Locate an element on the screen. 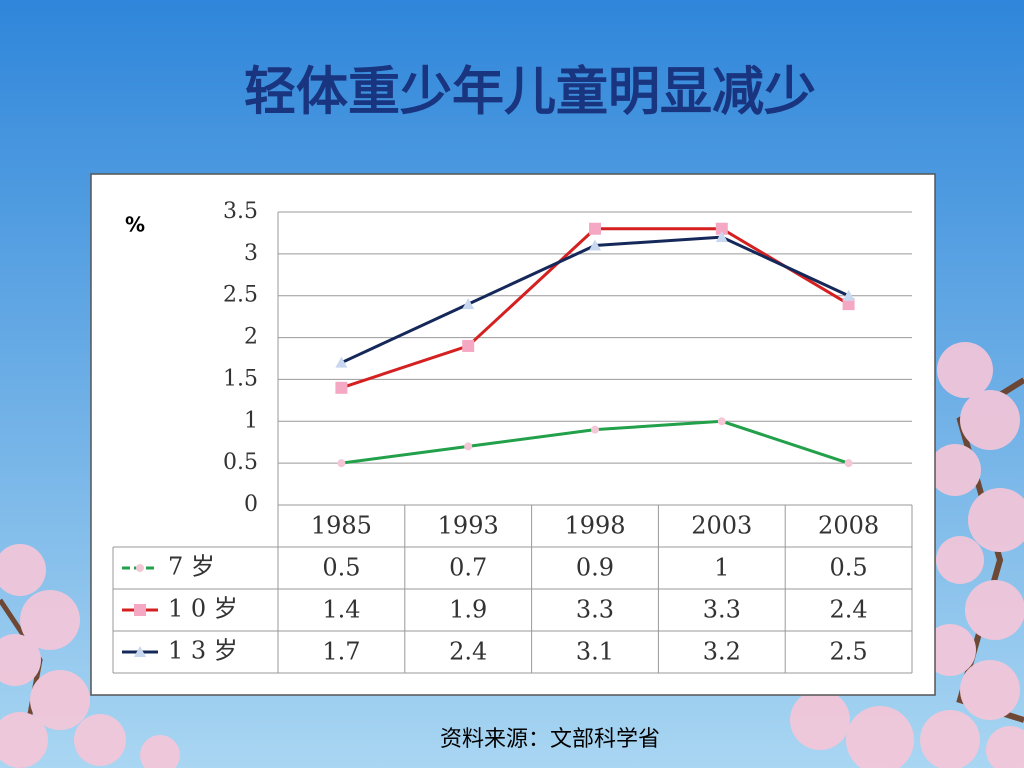  table-value: 1.9 is located at coordinates (468, 610).